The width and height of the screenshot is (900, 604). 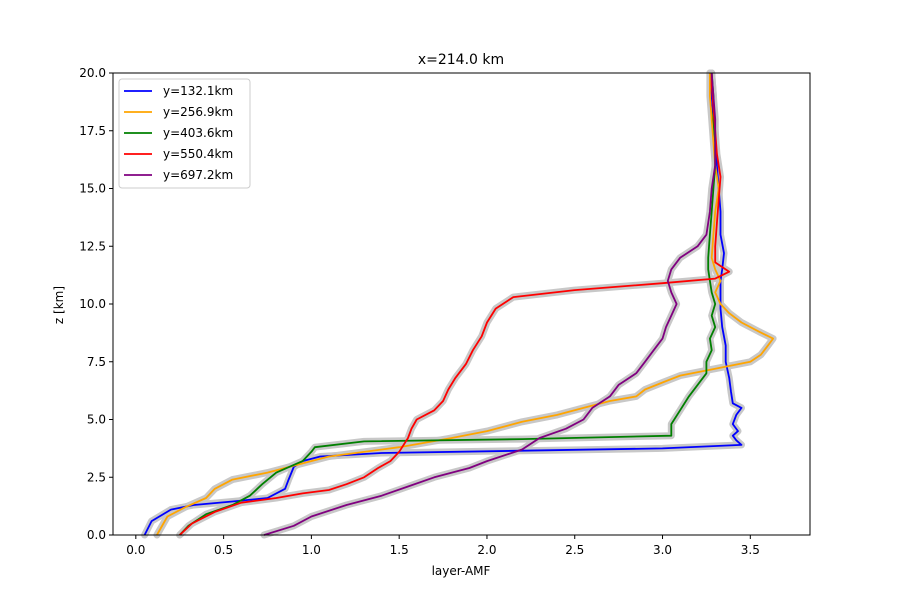 What do you see at coordinates (92, 304) in the screenshot?
I see `y-tick-label: 10.0` at bounding box center [92, 304].